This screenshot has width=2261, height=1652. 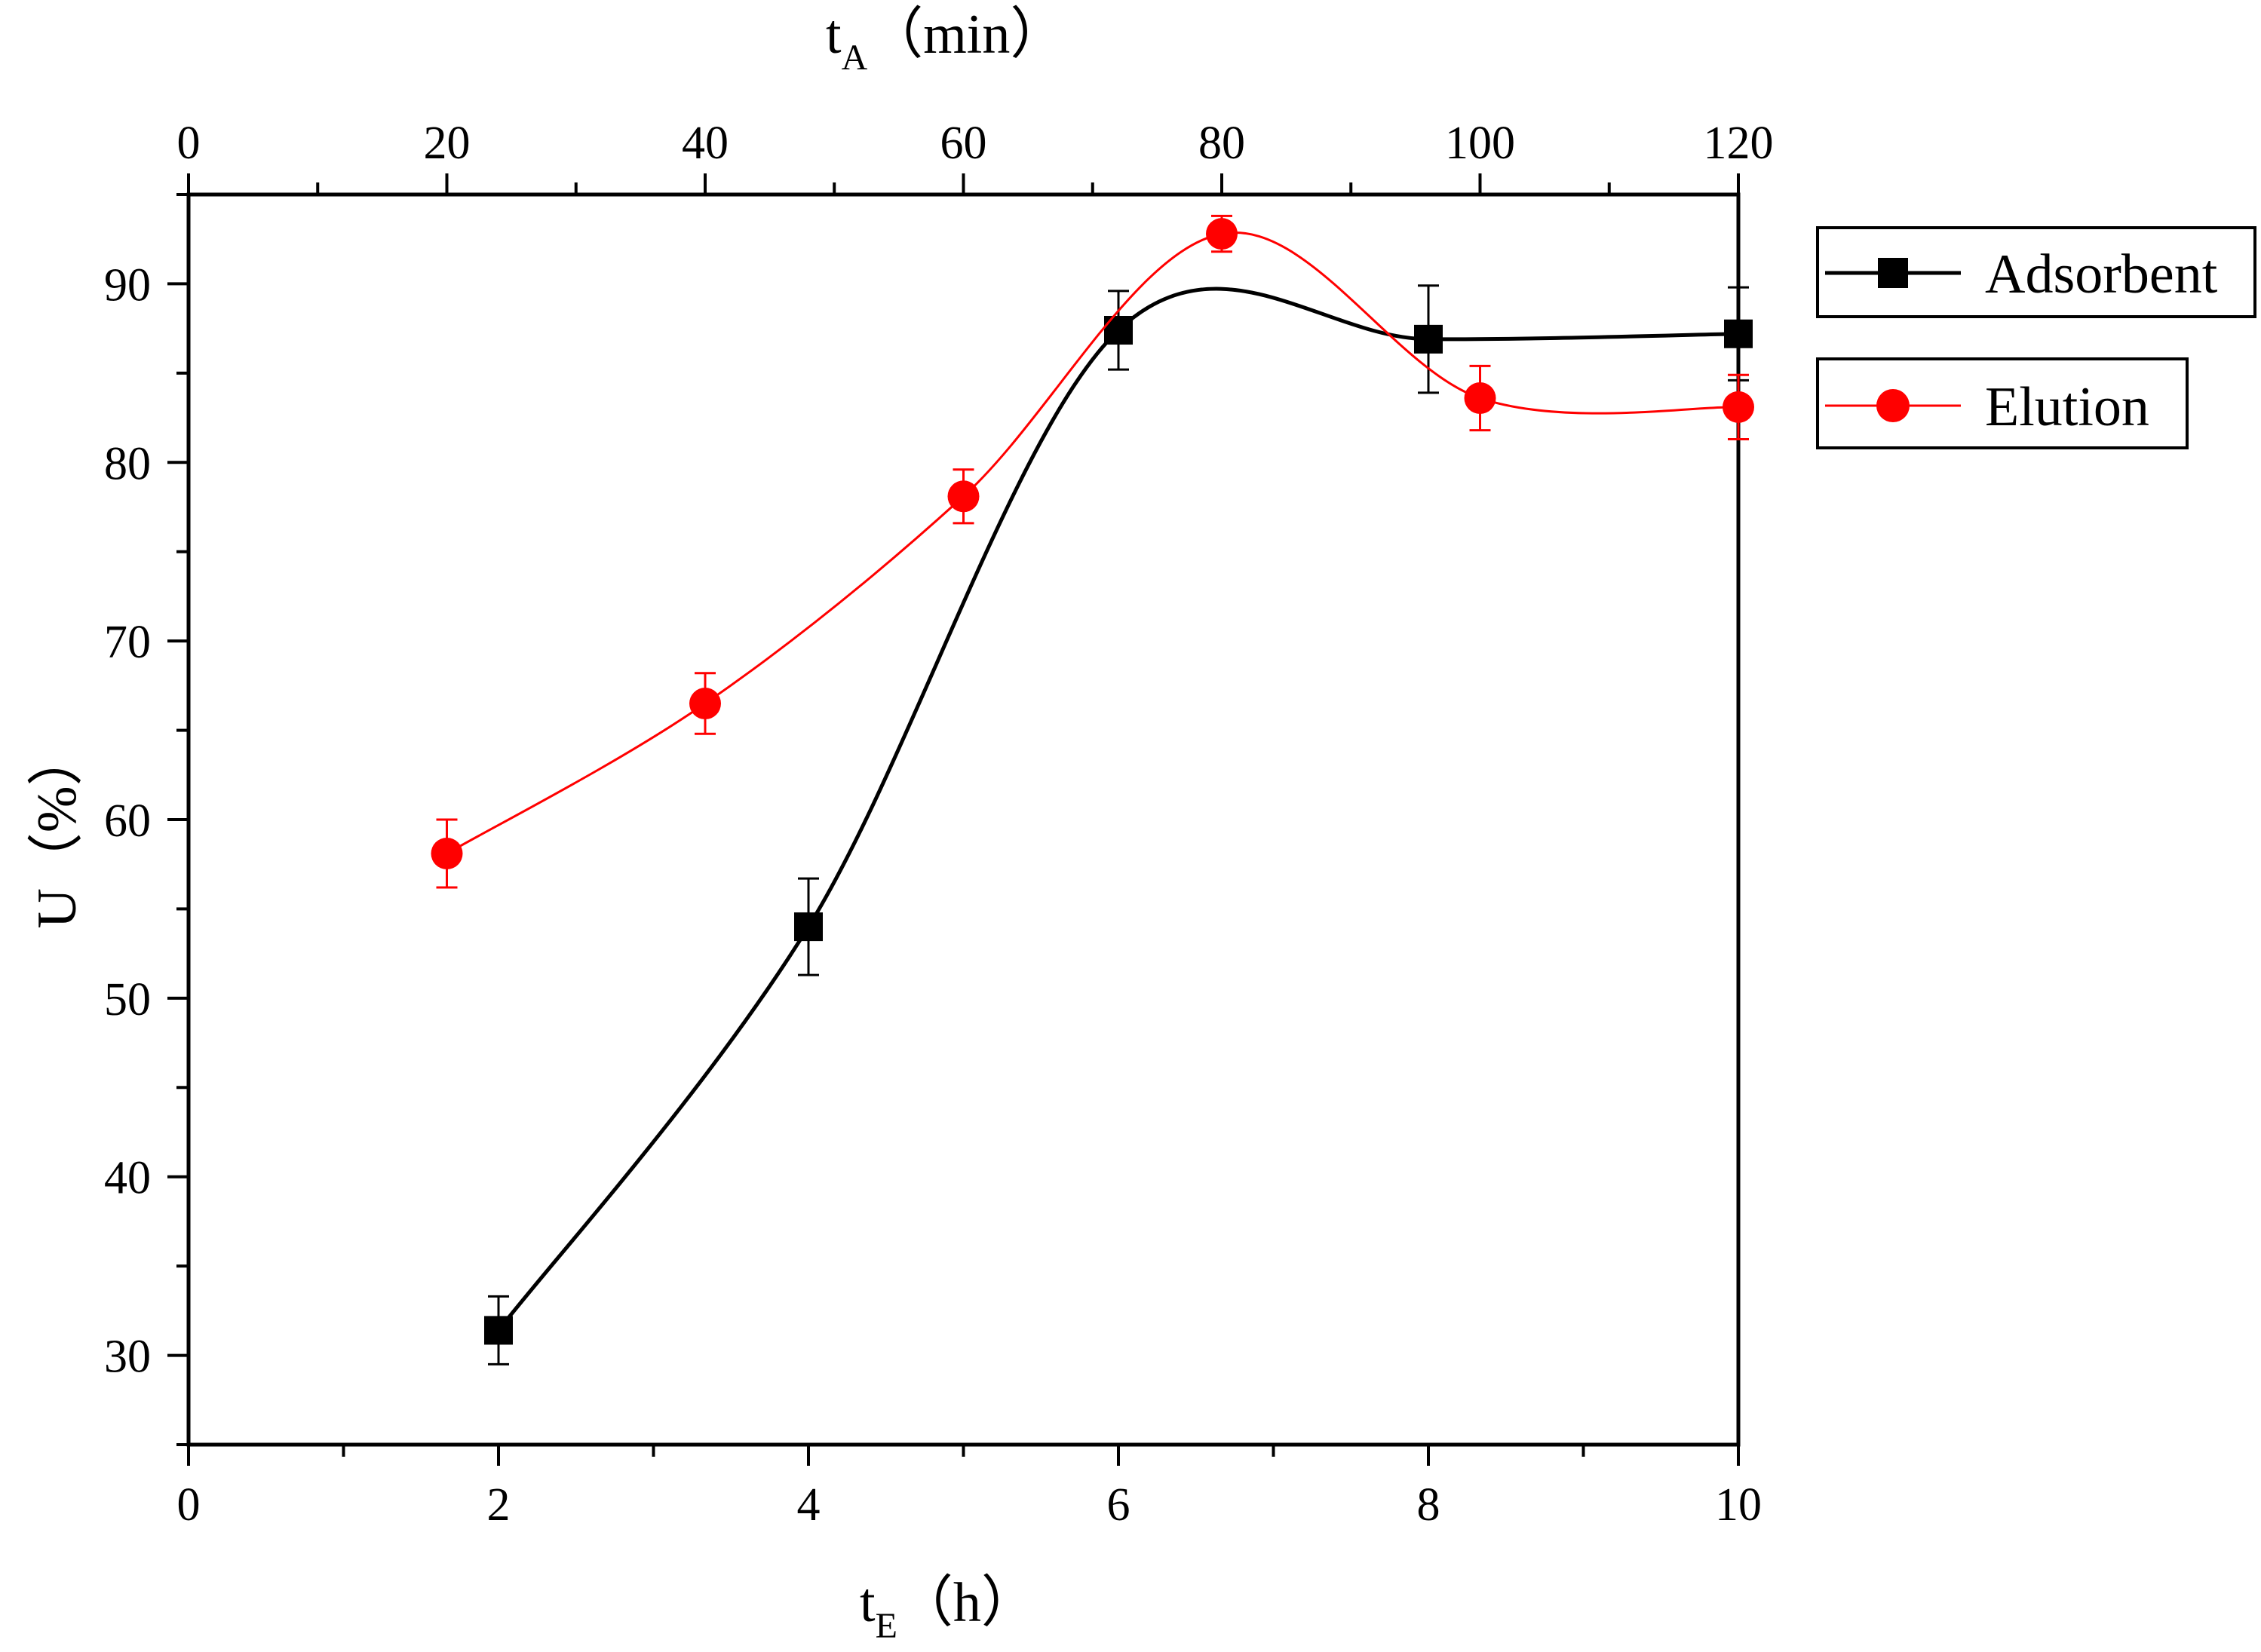 I want to click on top-tick-label: 100, so click(x=1480, y=143).